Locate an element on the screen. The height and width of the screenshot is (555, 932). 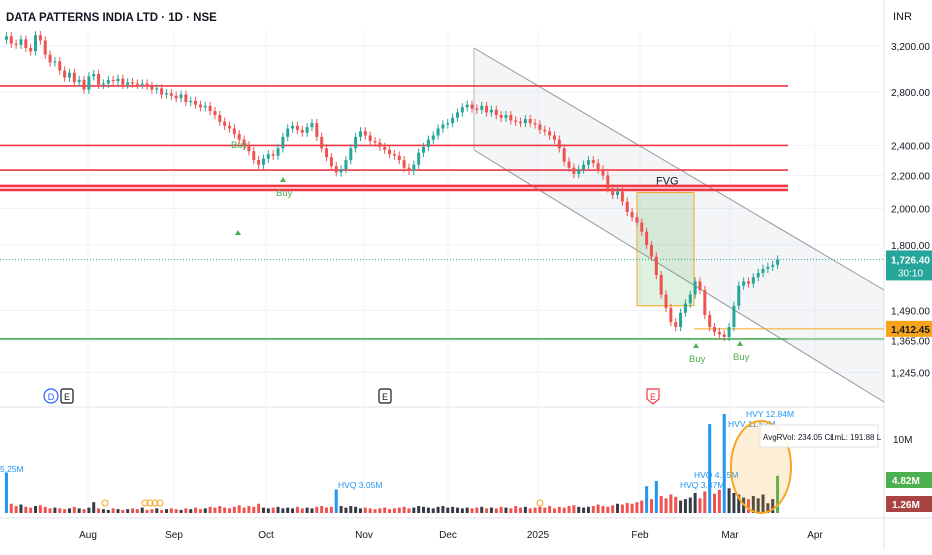
price-tick-label: 2,000.00 is located at coordinates (910, 209).